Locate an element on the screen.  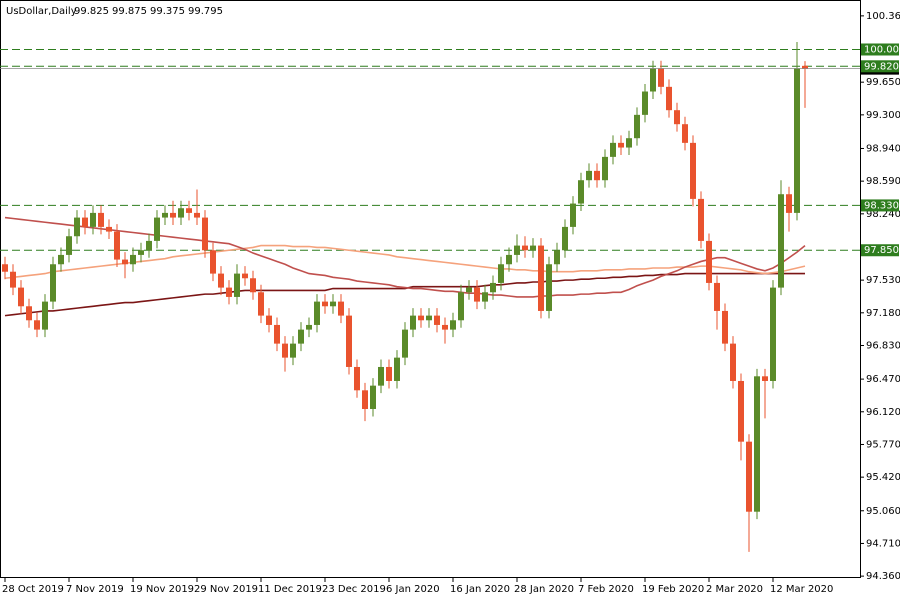
x-tick-label: 11 Dec 2019 is located at coordinates (290, 589).